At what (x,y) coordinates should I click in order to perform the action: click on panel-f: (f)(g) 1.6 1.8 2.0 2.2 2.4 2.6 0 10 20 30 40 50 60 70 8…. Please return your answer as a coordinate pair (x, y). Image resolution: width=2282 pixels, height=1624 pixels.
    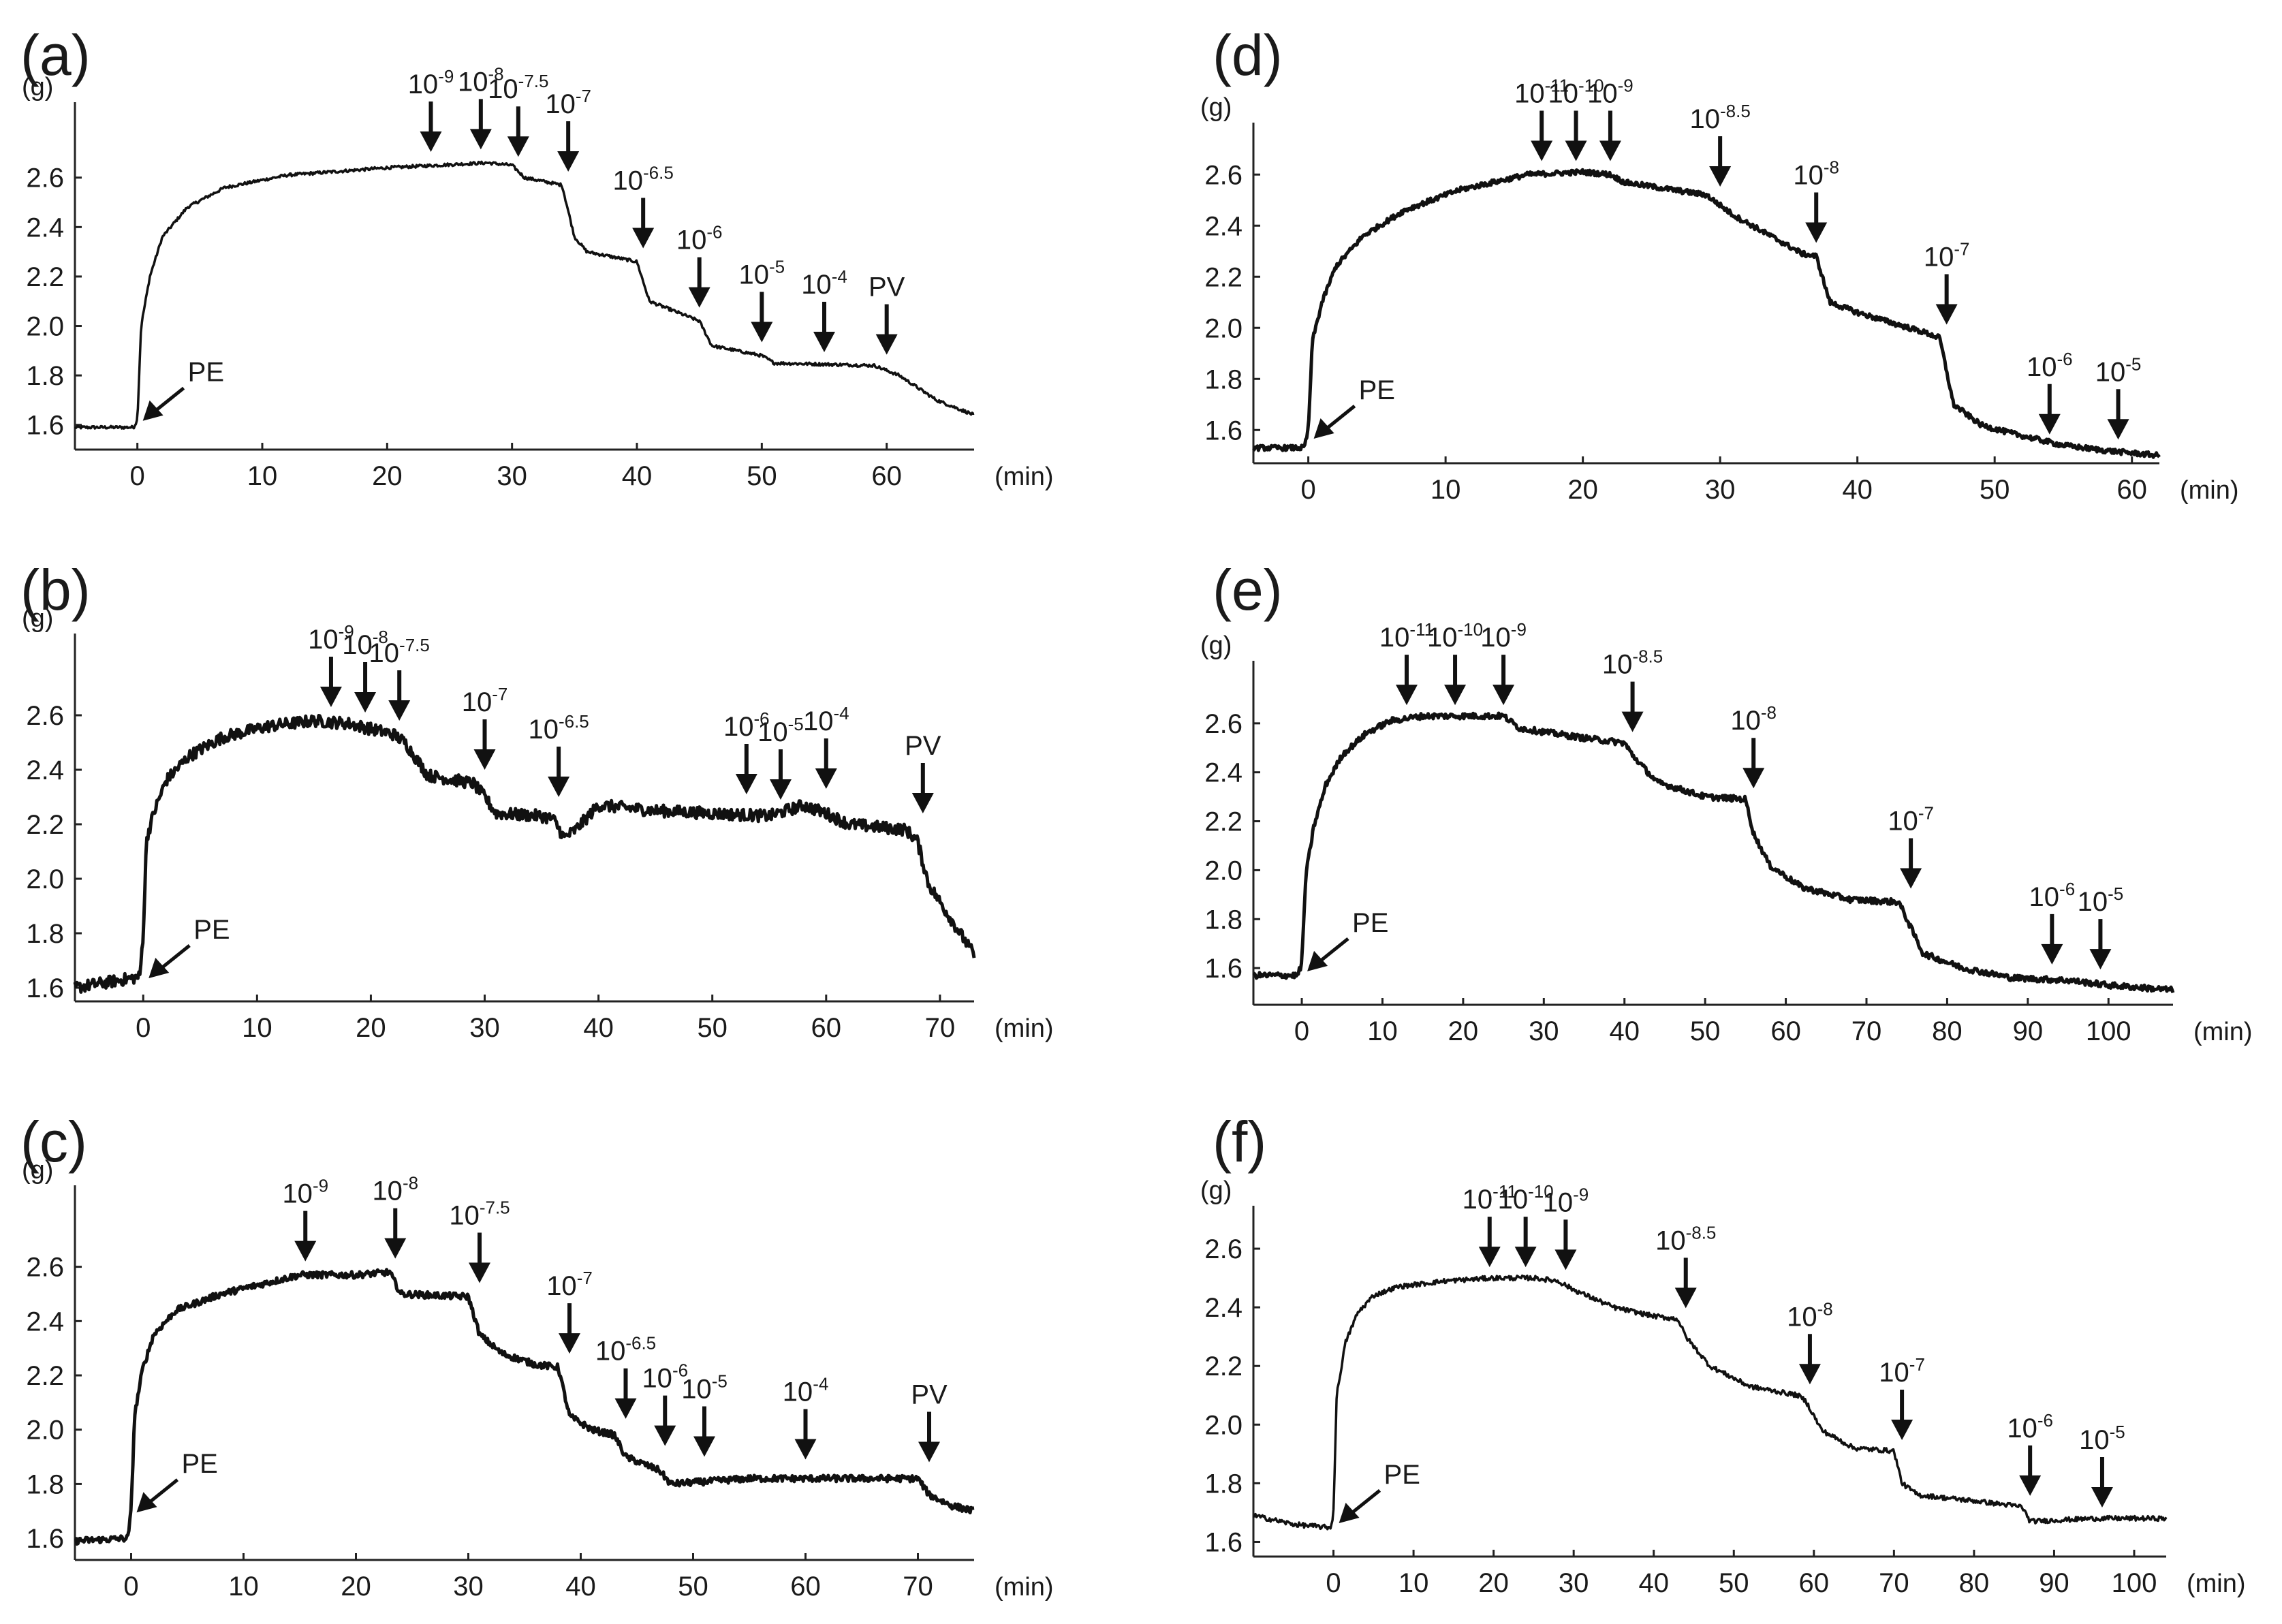
    Looking at the image, I should click on (1723, 1354).